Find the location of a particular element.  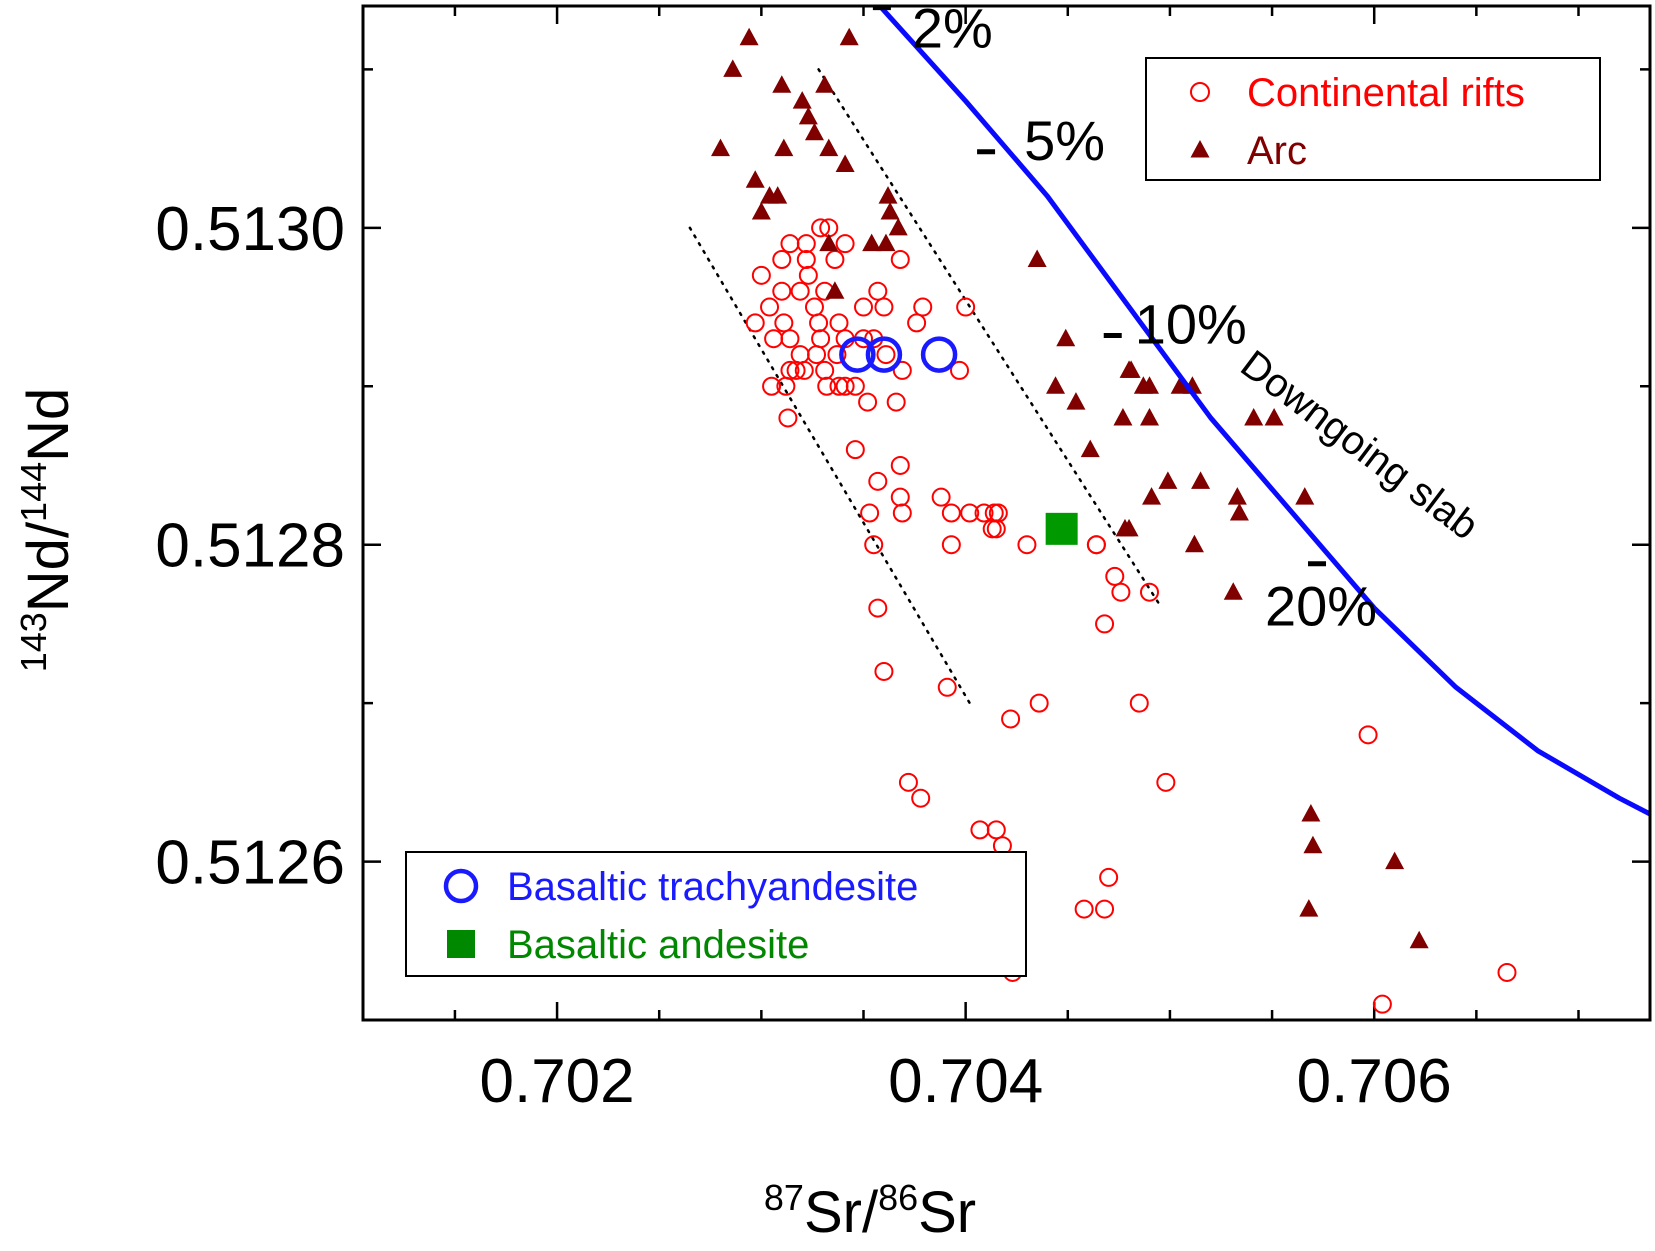

y-tick-labels: 0.5126 0.5128 0.5130 is located at coordinates (250, 546).